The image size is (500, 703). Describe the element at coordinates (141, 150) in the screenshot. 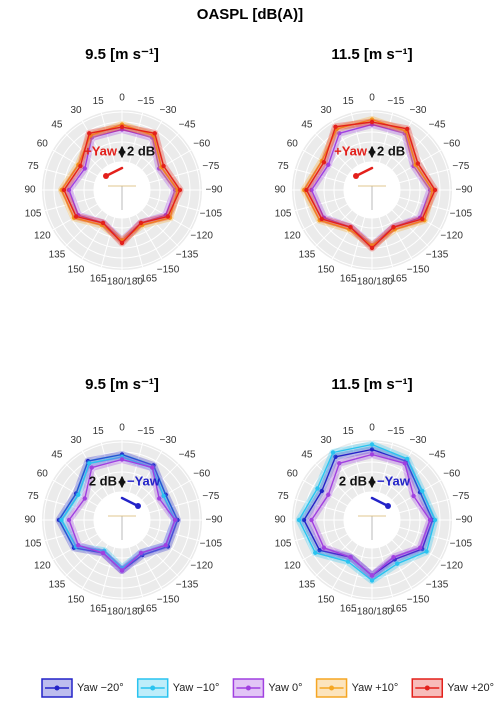

I see `scale-bar-label: 2 dB` at that location.